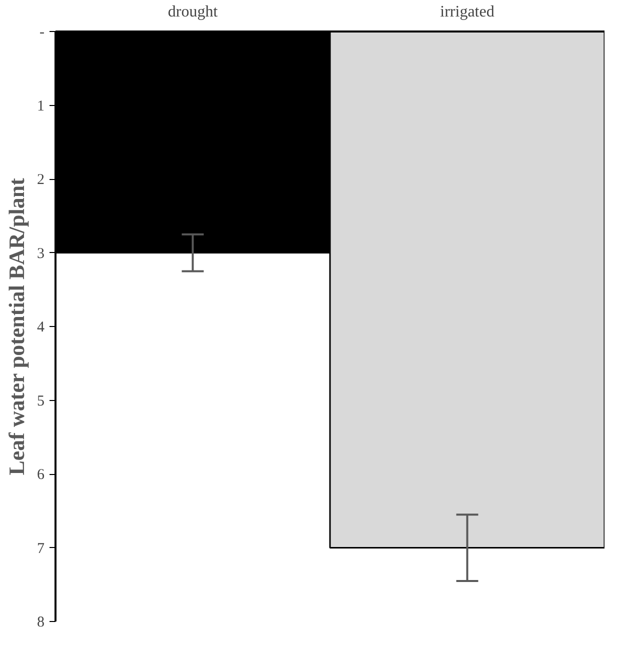 The height and width of the screenshot is (646, 624). Describe the element at coordinates (41, 548) in the screenshot. I see `y-tick-label: 7` at that location.